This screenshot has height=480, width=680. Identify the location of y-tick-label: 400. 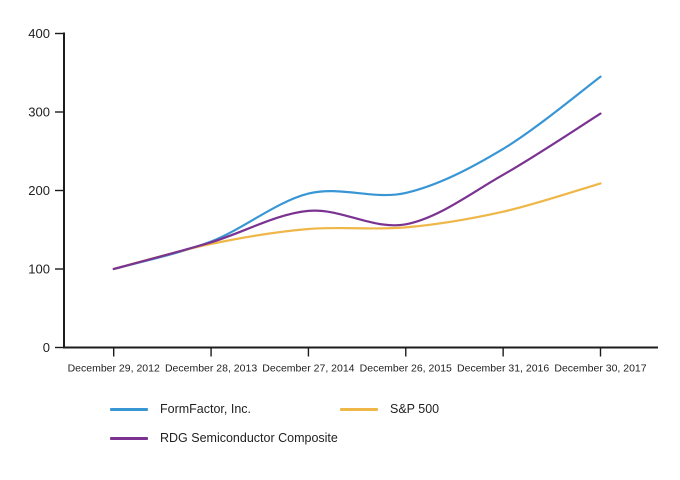
(39, 33).